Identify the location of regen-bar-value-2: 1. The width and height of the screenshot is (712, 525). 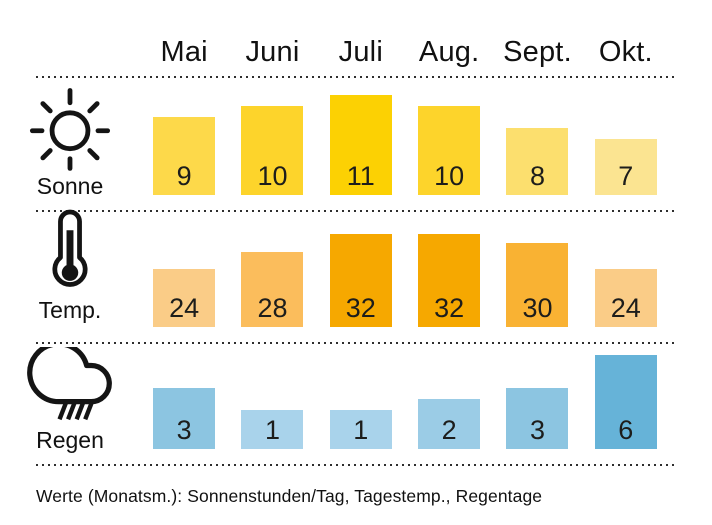
(361, 430).